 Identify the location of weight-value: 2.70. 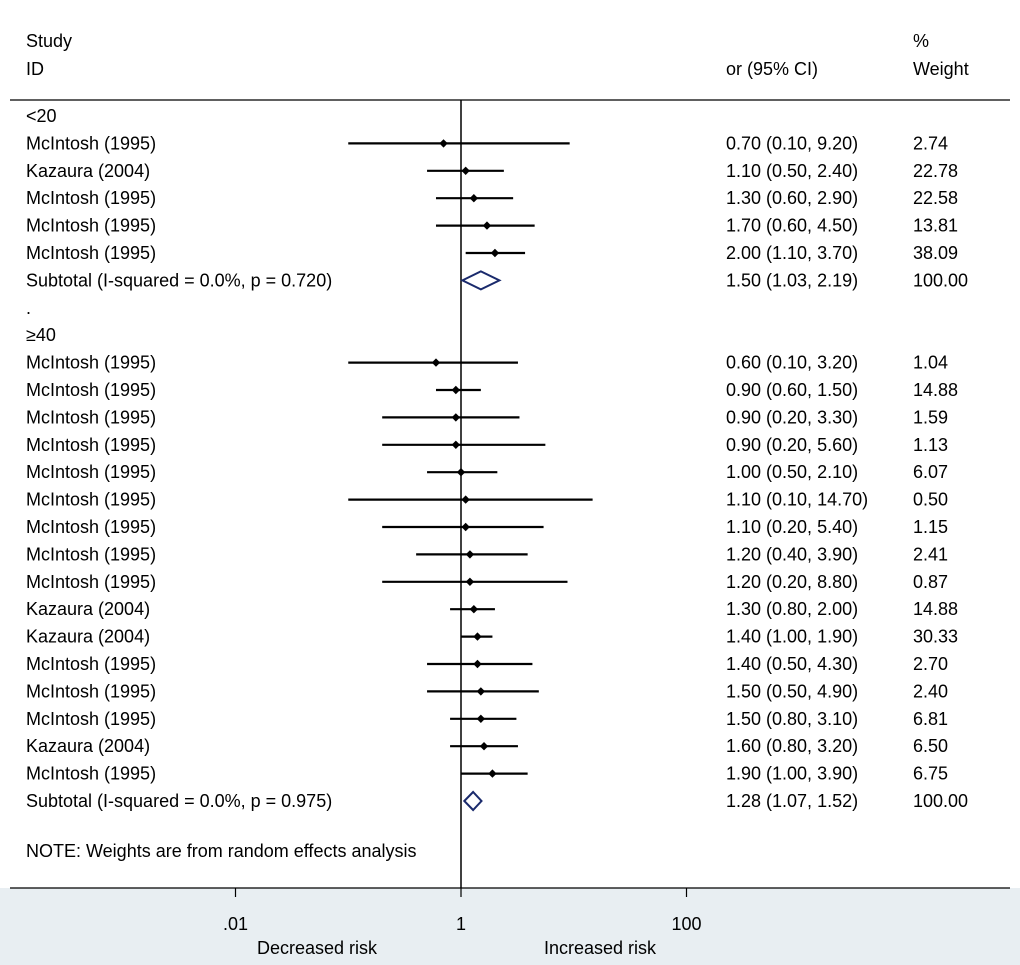
(930, 664).